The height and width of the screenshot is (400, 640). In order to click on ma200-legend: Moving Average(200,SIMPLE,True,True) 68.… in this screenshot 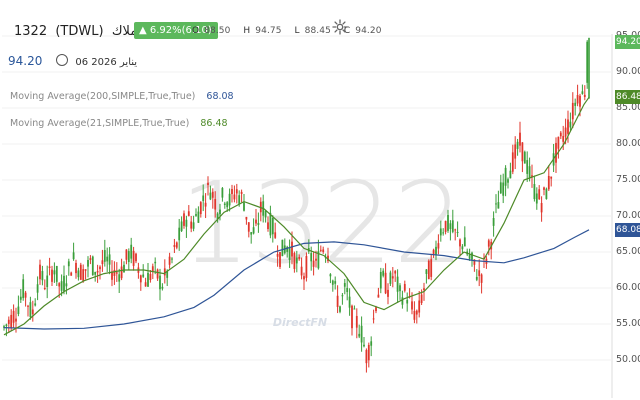, I will do `click(122, 96)`.